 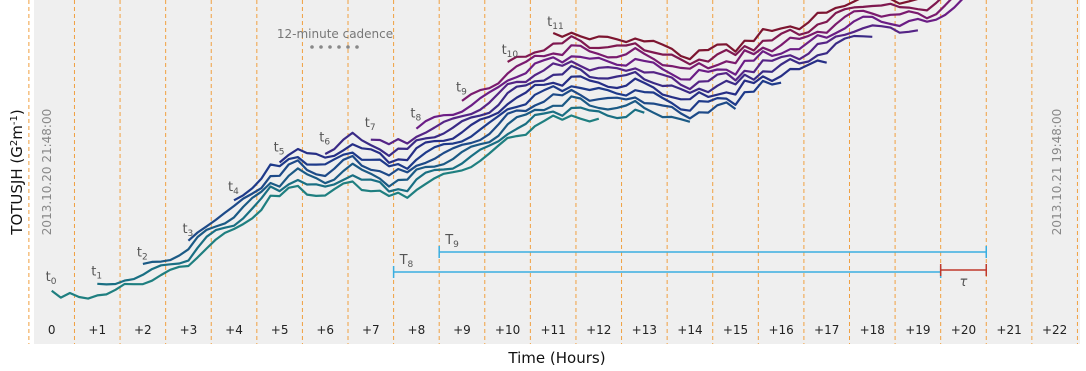 I want to click on x-tick-label: +1, so click(x=97, y=330).